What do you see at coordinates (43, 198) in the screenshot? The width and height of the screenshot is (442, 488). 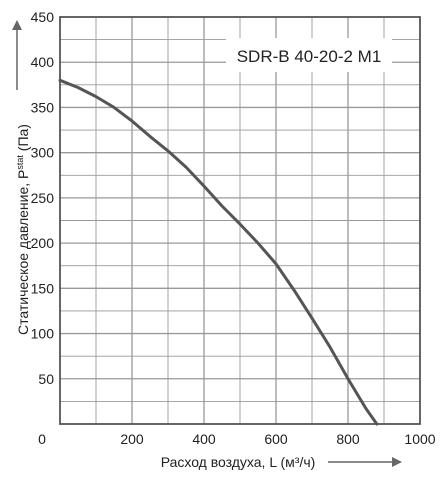 I see `y-tick-label: 250` at bounding box center [43, 198].